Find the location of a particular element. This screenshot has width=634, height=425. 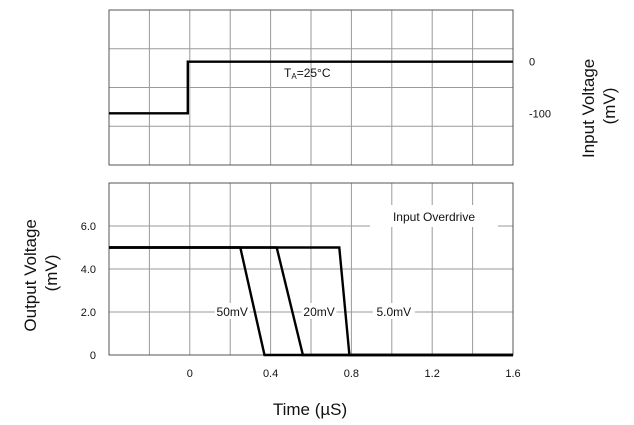

output-ylabel: Output Voltage (mV) is located at coordinates (41, 272).